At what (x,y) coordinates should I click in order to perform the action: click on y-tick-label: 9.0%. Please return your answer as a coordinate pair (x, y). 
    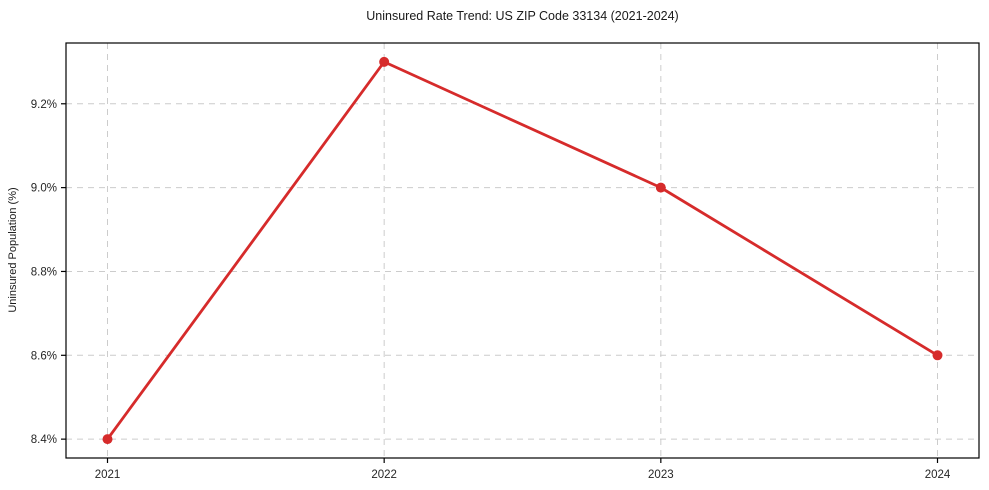
    Looking at the image, I should click on (44, 189).